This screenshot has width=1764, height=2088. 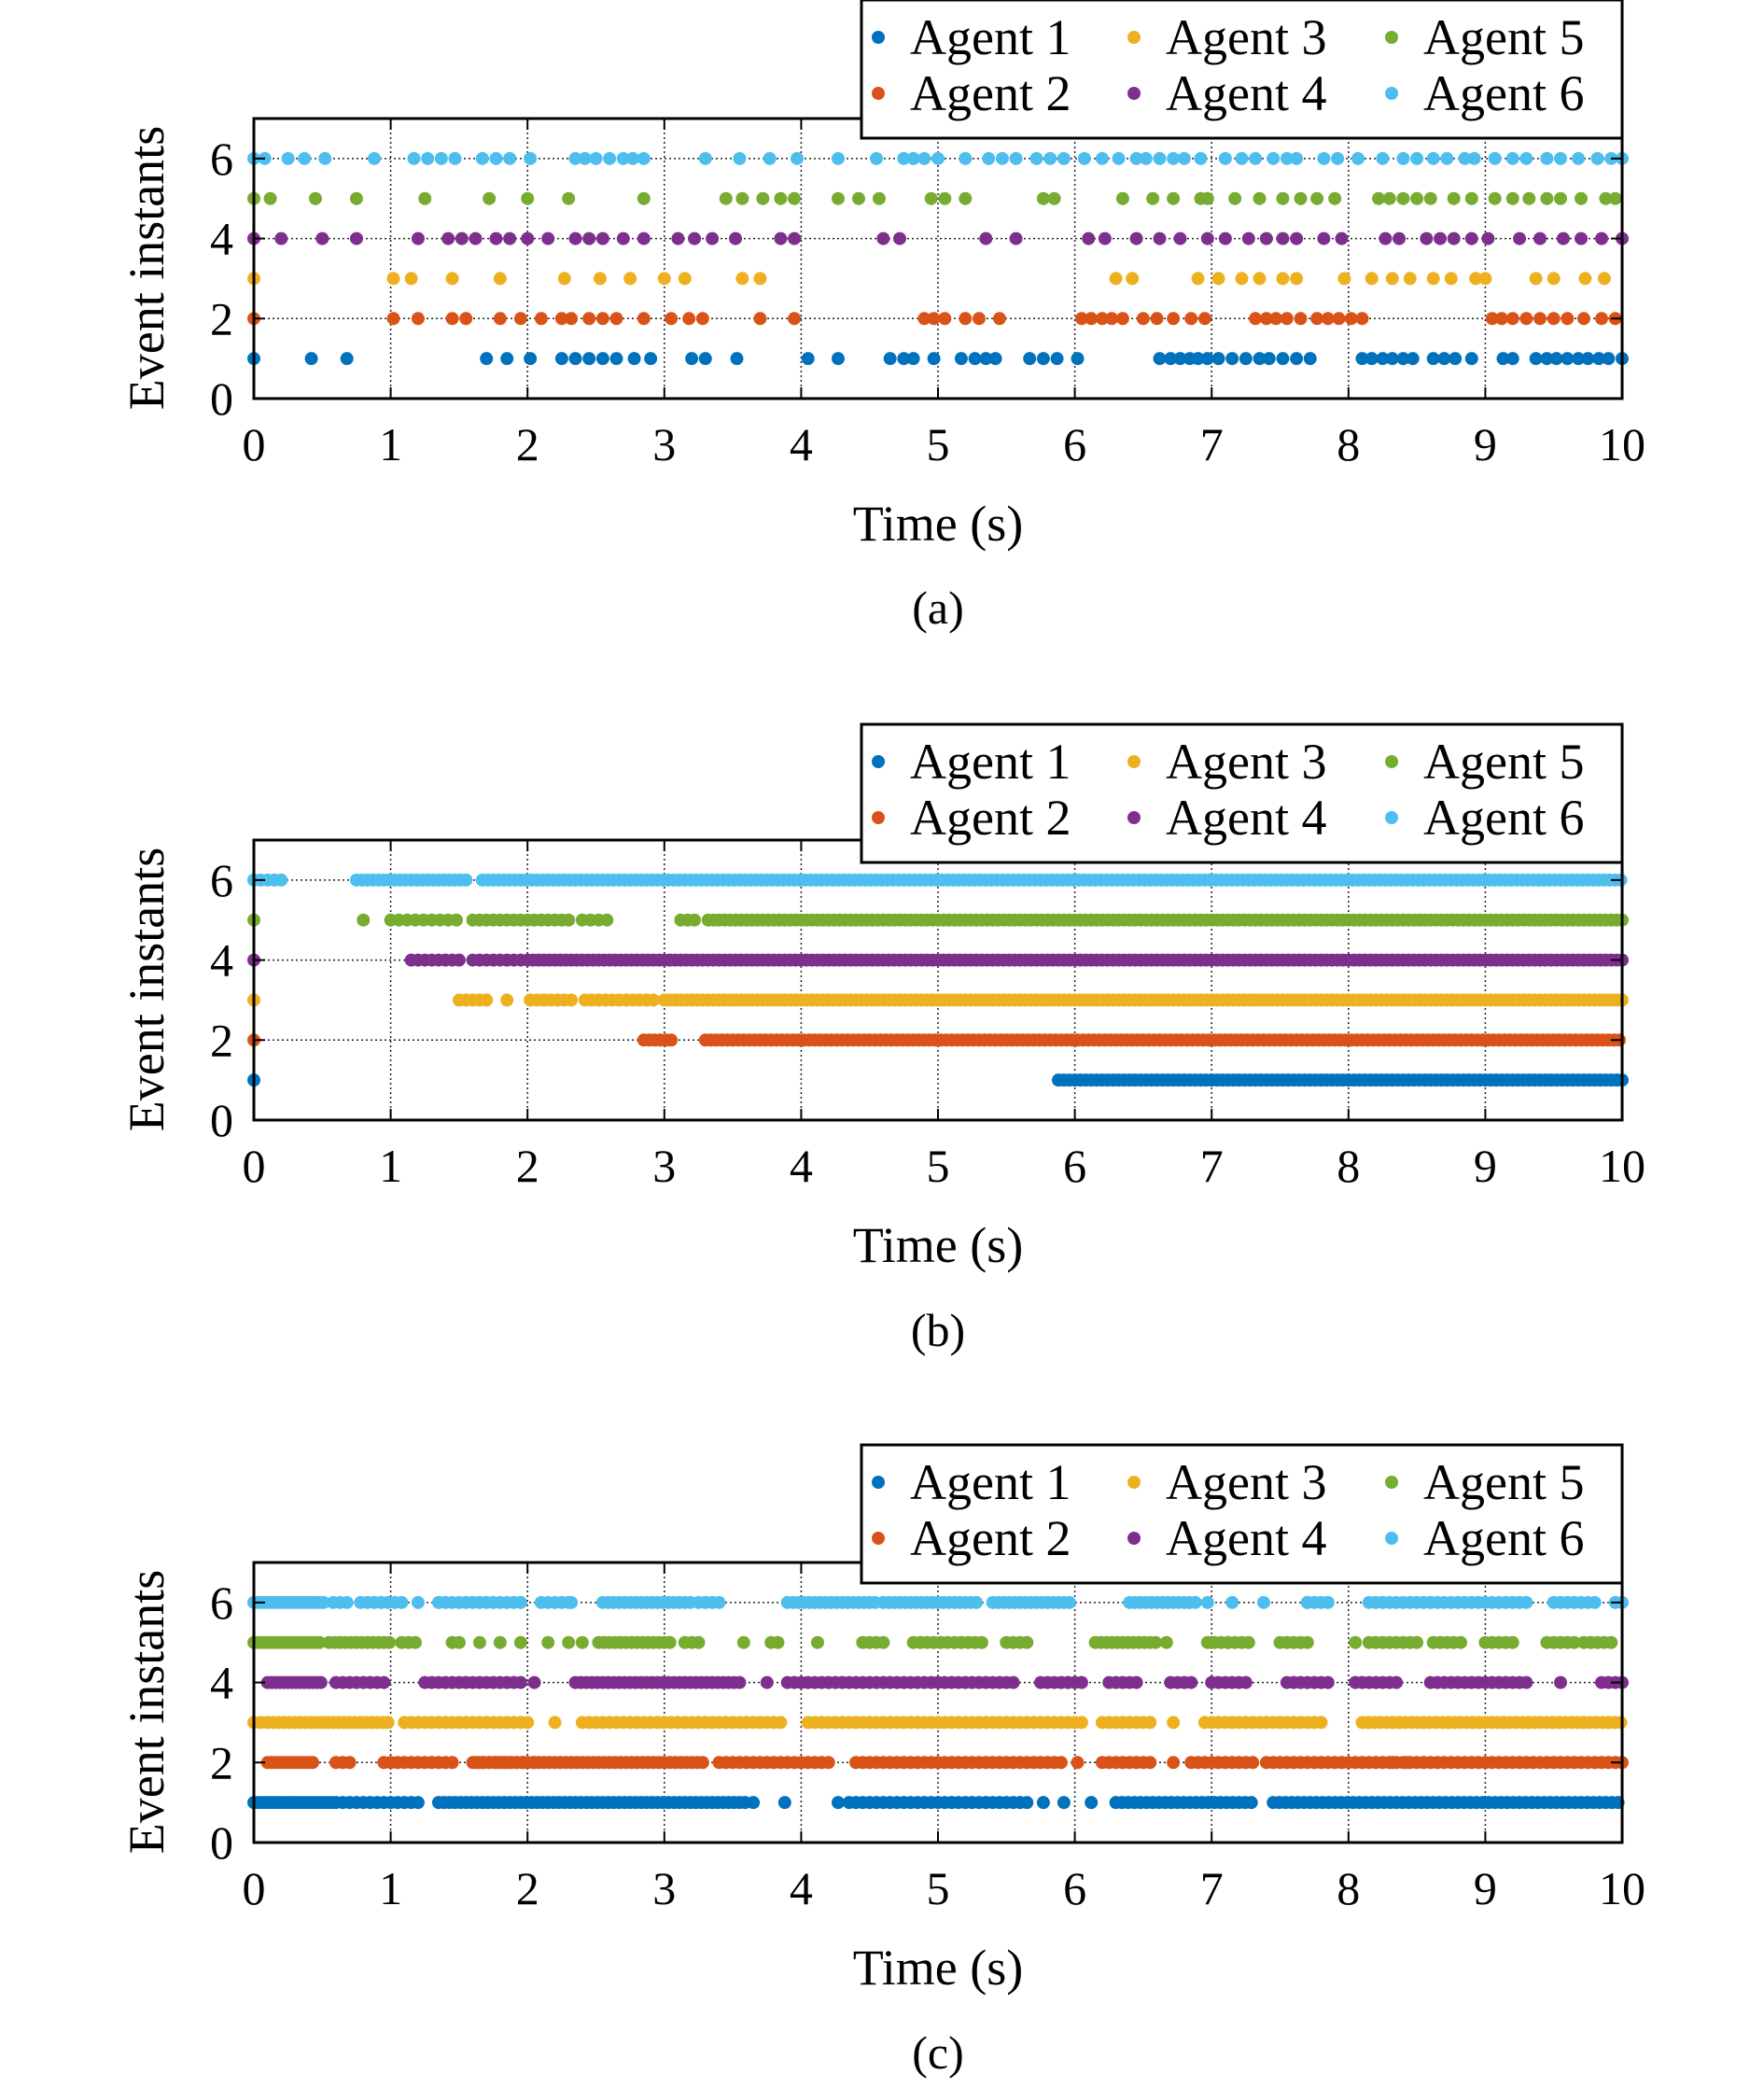 What do you see at coordinates (221, 1120) in the screenshot?
I see `y-tick-label: 0` at bounding box center [221, 1120].